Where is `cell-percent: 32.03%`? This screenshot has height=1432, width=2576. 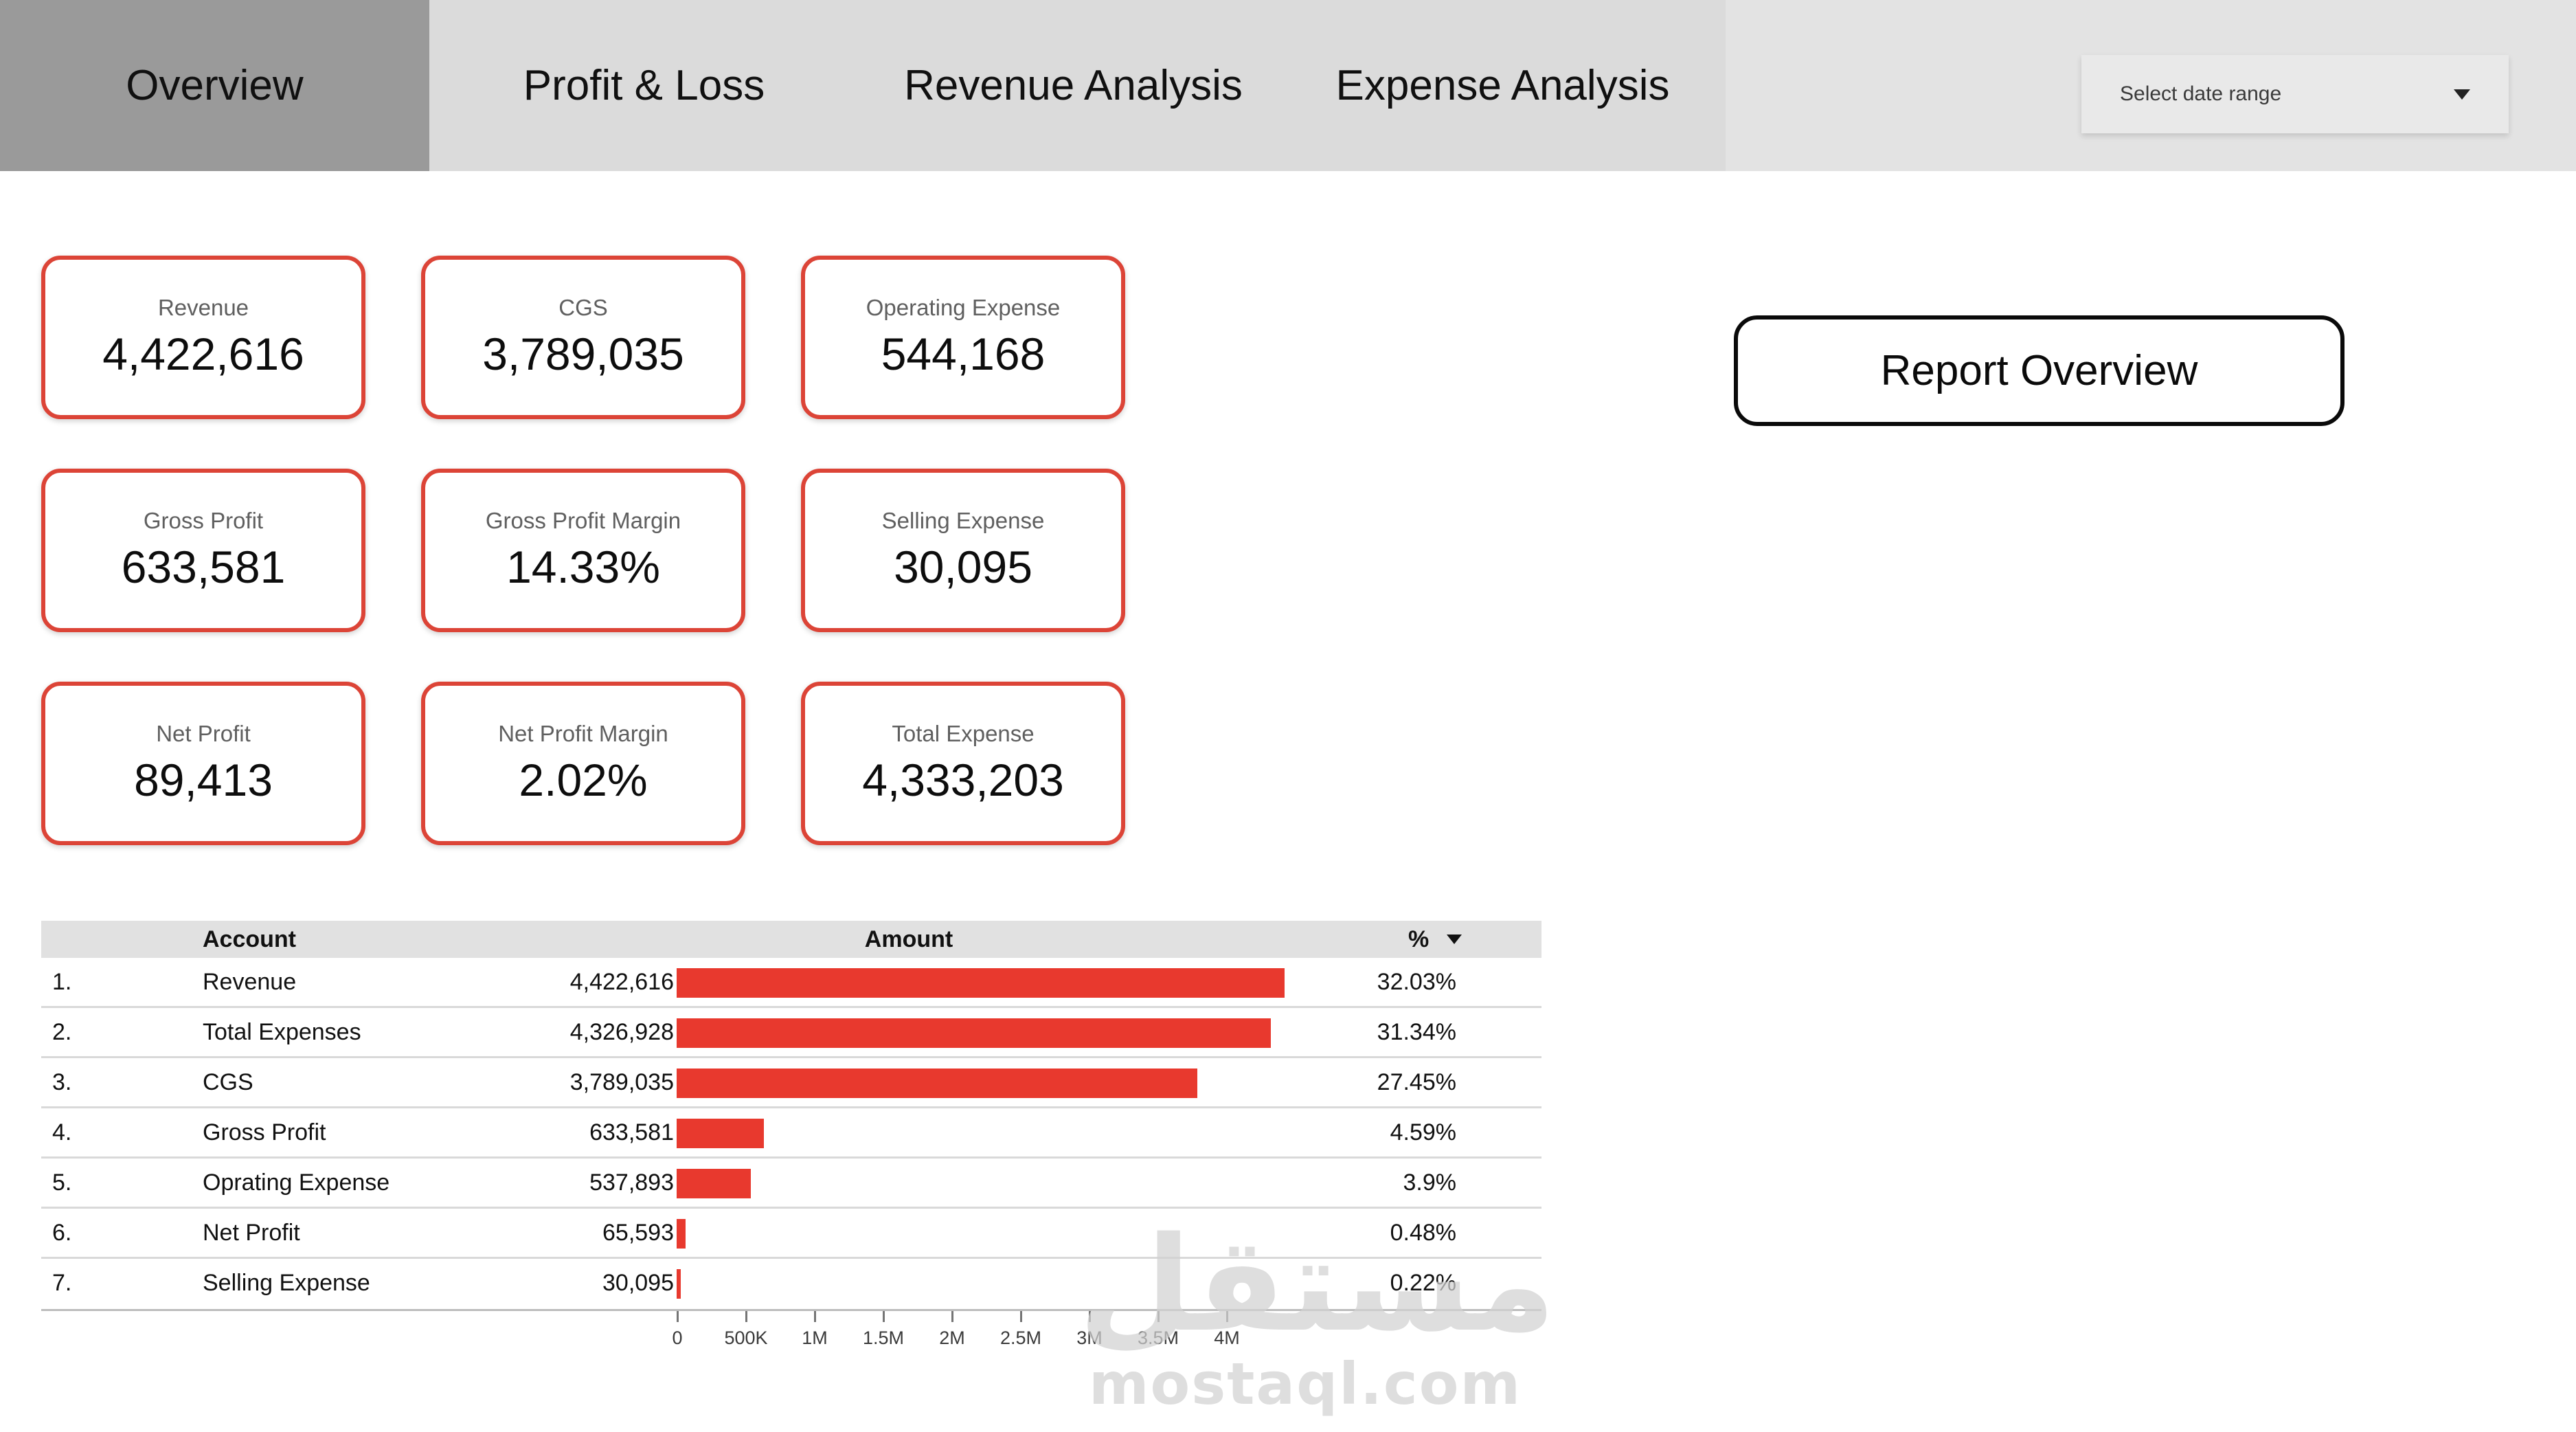 cell-percent: 32.03% is located at coordinates (1416, 982).